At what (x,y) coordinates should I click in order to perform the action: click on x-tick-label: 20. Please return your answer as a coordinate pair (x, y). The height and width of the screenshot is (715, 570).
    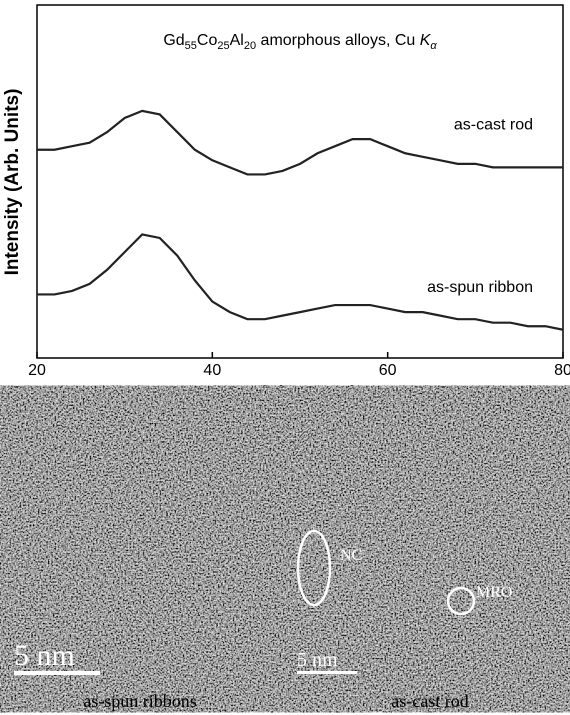
    Looking at the image, I should click on (37, 370).